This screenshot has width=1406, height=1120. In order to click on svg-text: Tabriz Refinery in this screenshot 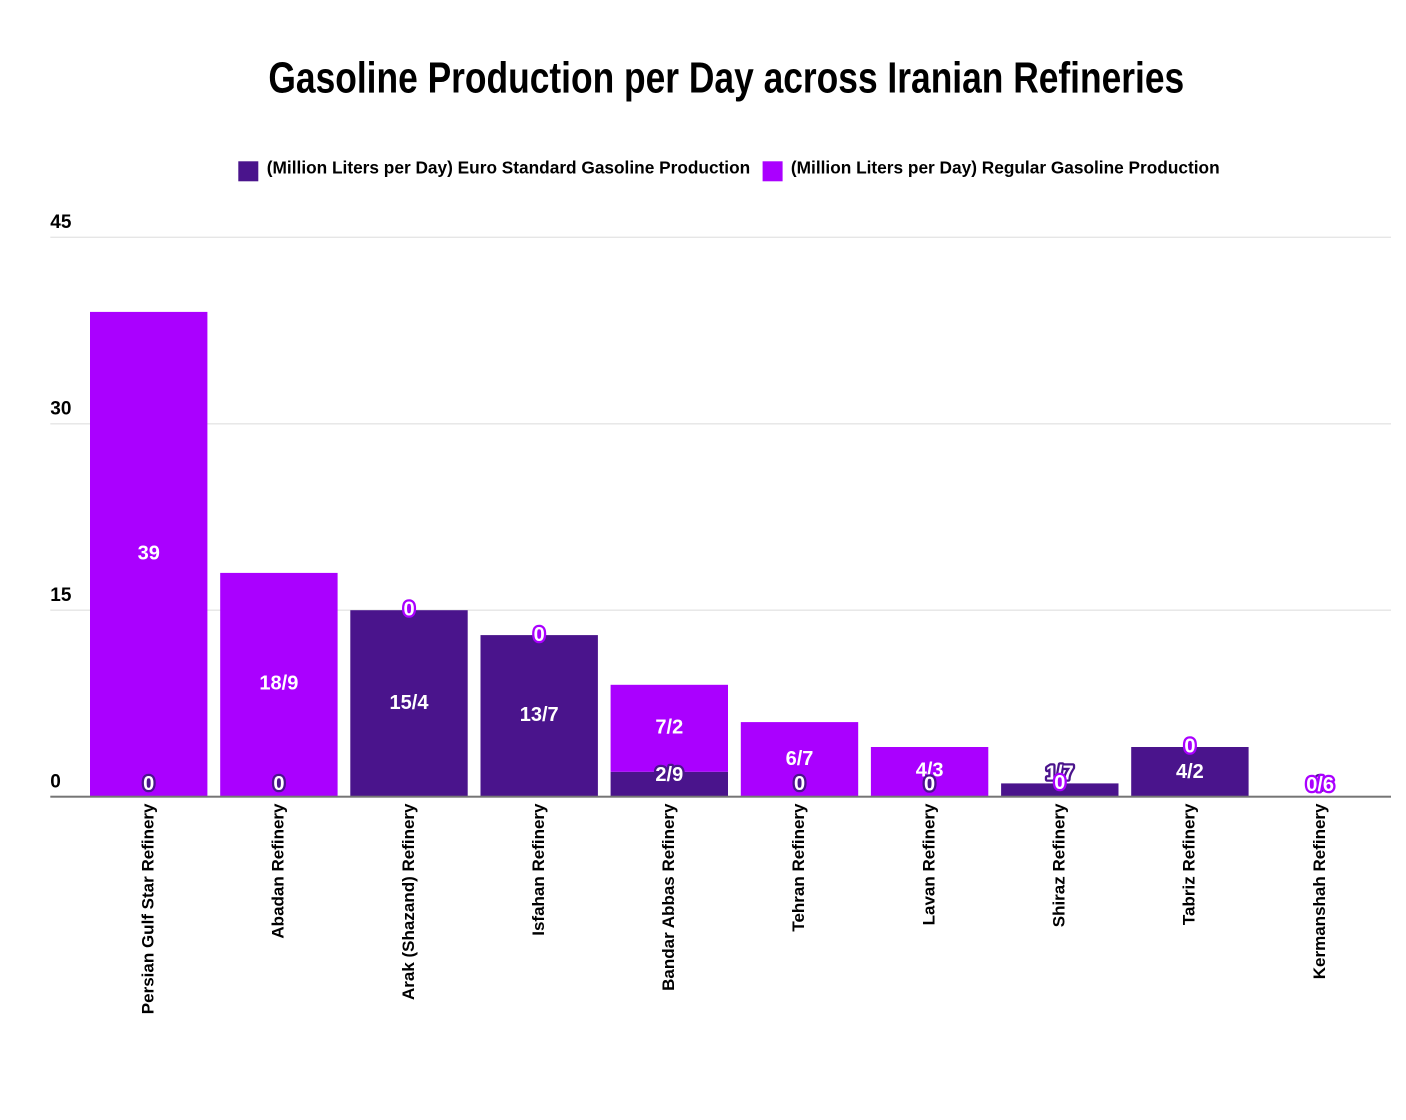, I will do `click(1189, 864)`.